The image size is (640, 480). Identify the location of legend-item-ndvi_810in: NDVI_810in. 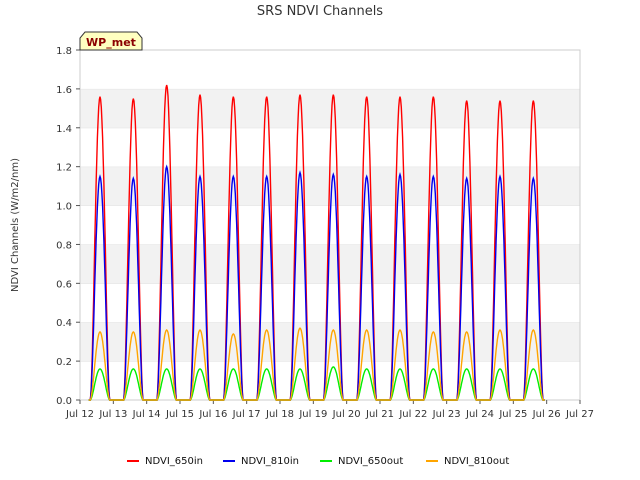
(261, 461).